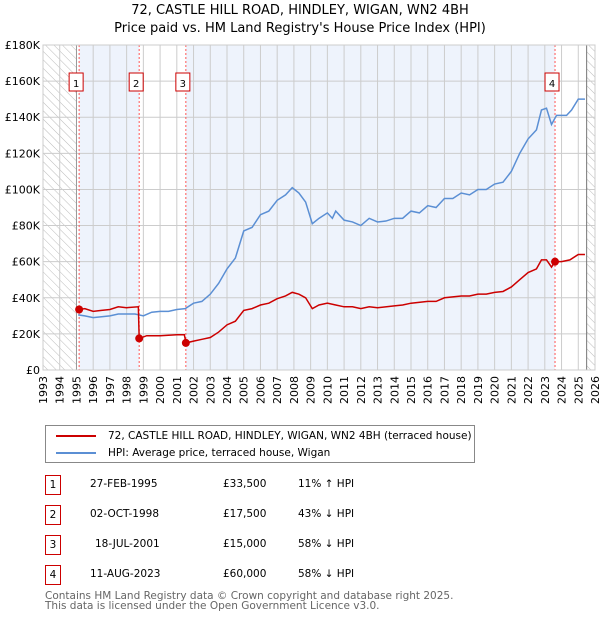  Describe the element at coordinates (53, 575) in the screenshot. I see `sale-marker: 4` at that location.